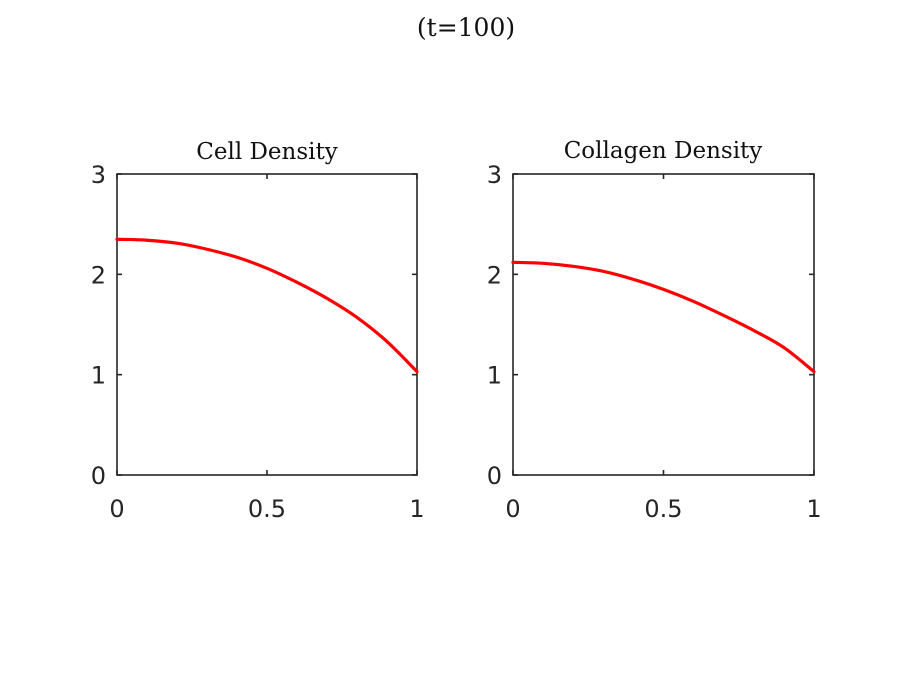 The height and width of the screenshot is (675, 900). I want to click on cell-density-x-tick-label: 0.5, so click(267, 509).